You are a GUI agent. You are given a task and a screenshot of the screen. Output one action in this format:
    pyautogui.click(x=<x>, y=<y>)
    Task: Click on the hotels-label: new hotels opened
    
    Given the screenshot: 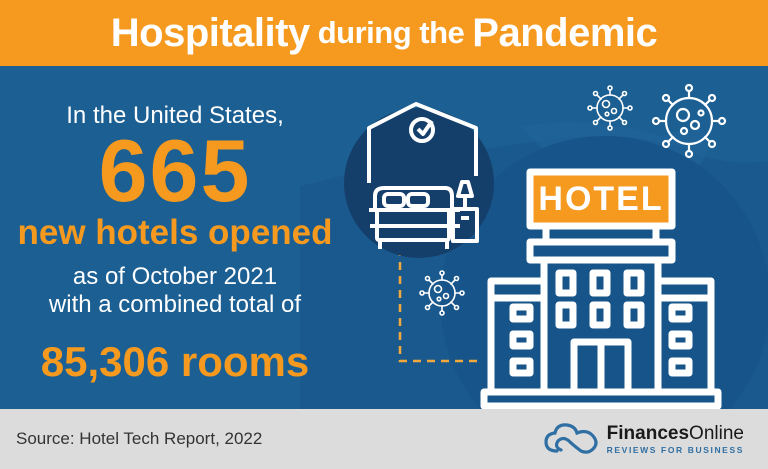 What is the action you would take?
    pyautogui.click(x=175, y=232)
    